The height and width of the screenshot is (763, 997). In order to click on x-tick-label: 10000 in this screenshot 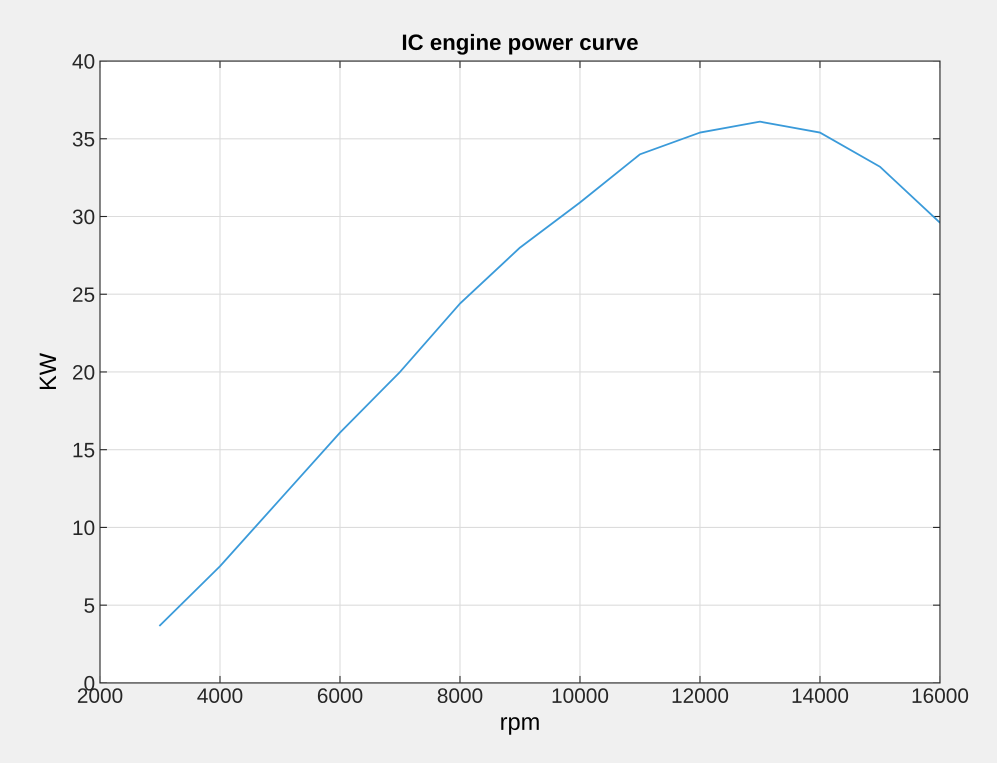, I will do `click(580, 696)`.